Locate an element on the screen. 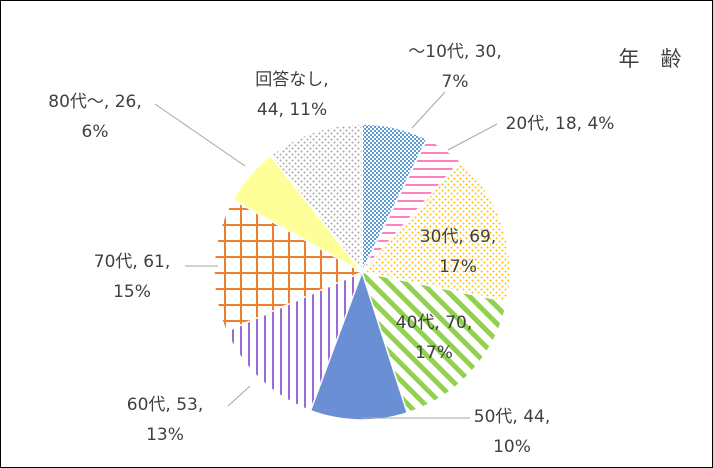 This screenshot has height=468, width=713. data-label: 30代, 69, is located at coordinates (458, 237).